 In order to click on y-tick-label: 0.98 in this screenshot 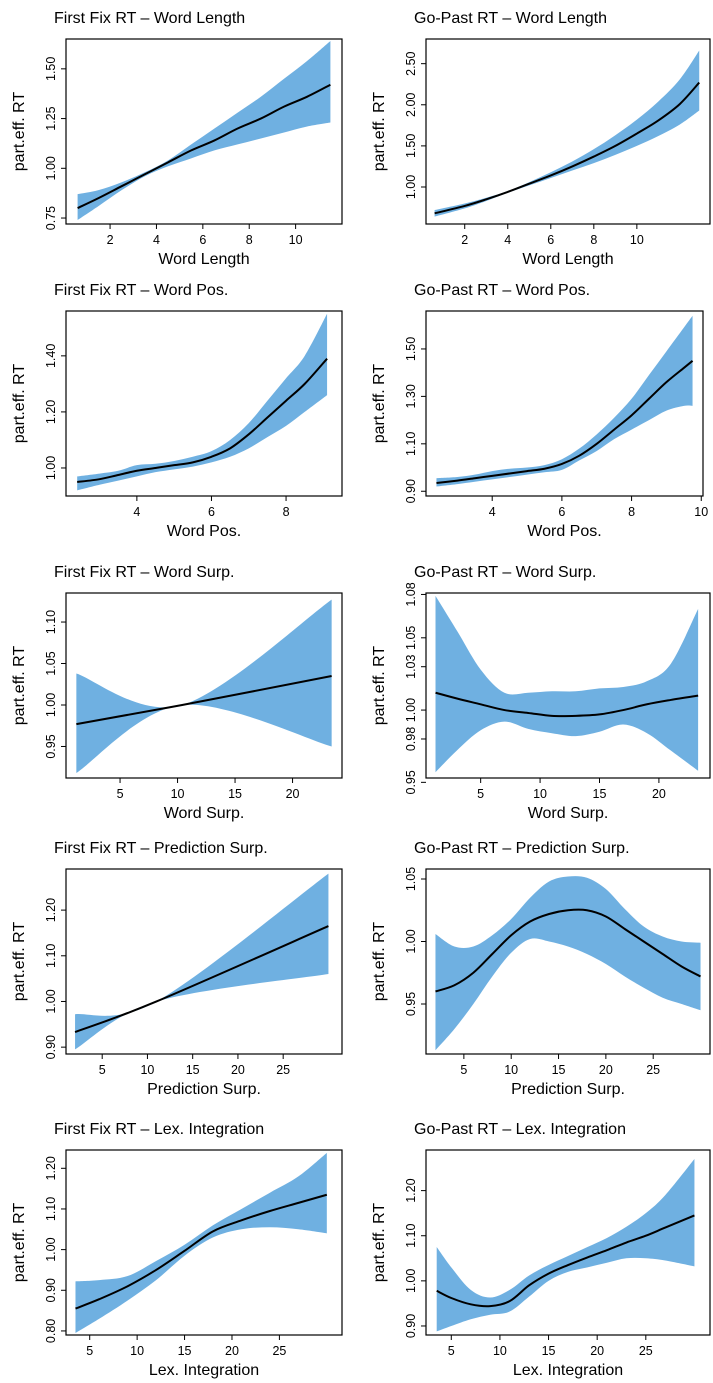, I will do `click(411, 739)`.